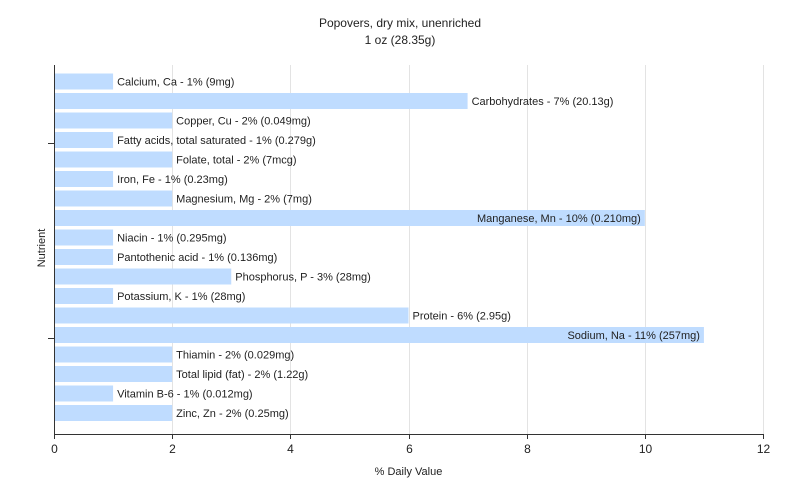  What do you see at coordinates (633, 336) in the screenshot?
I see `bar-label: Sodium, Na - 11% (257mg)` at bounding box center [633, 336].